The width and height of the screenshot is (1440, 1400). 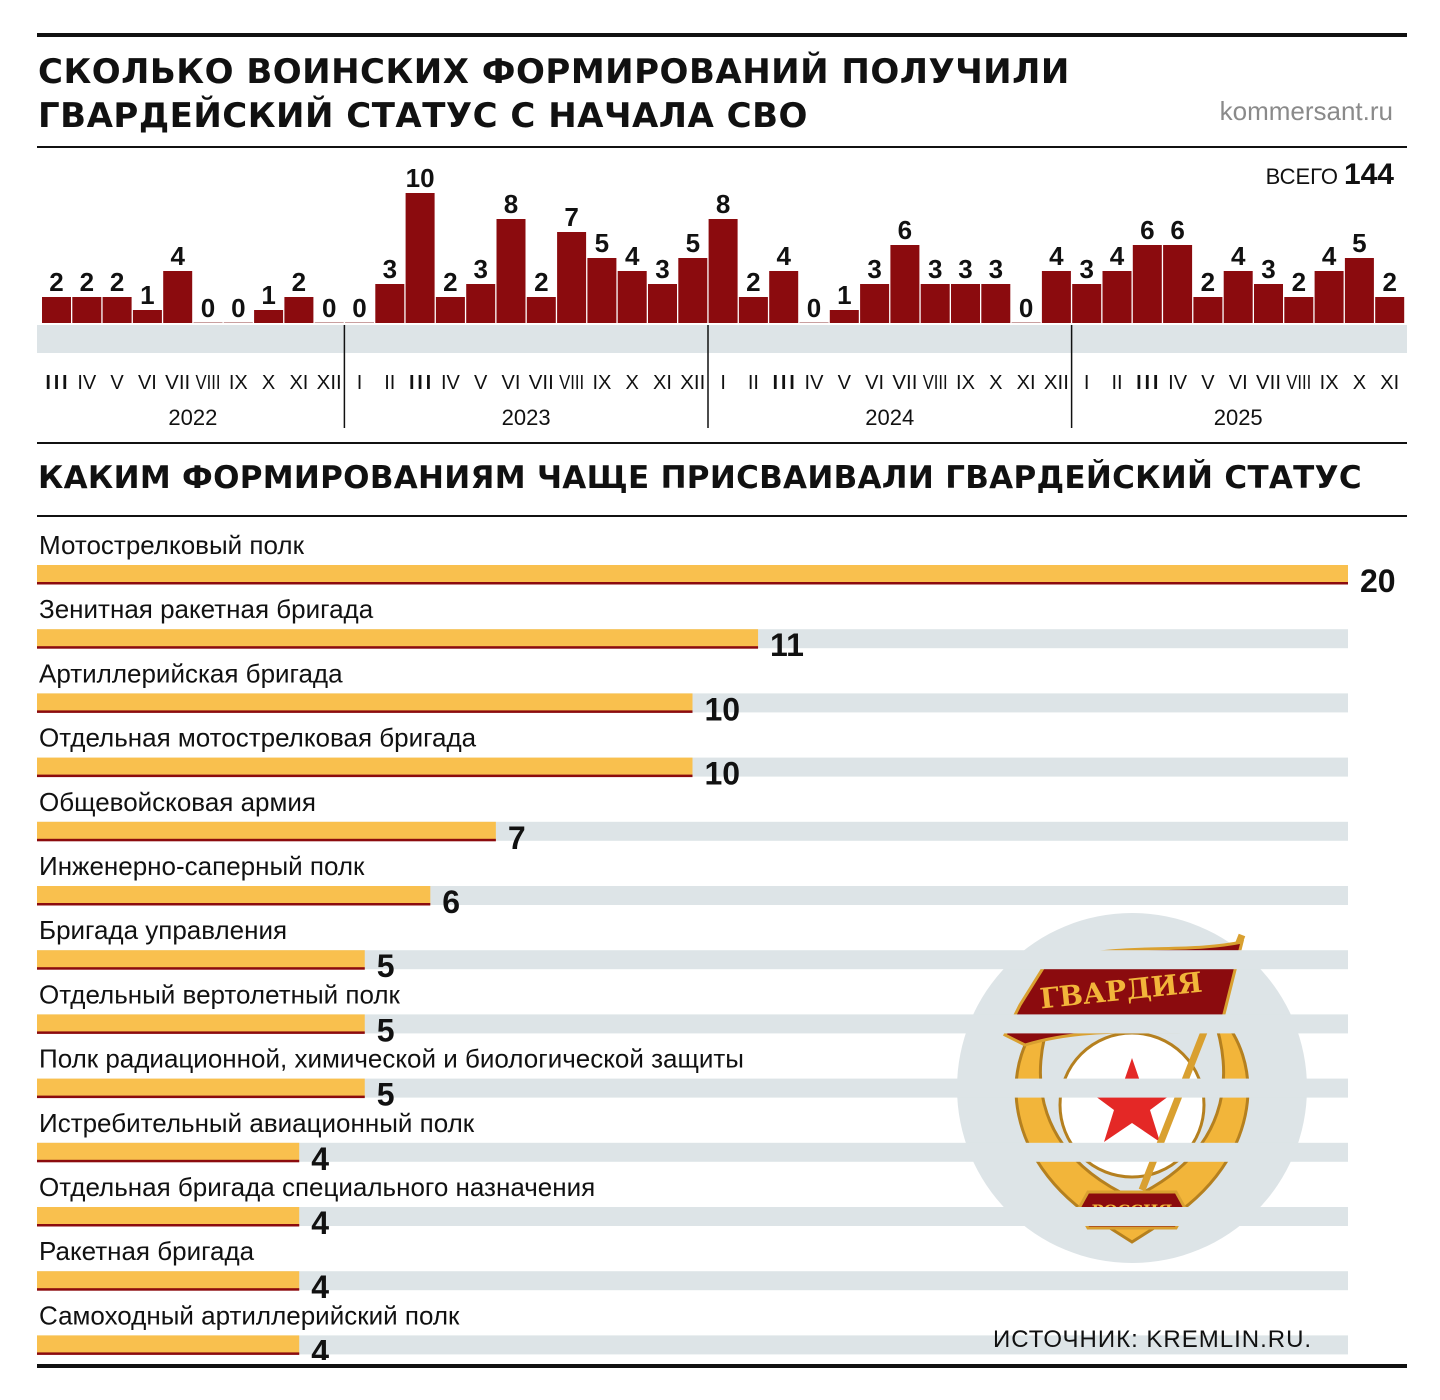 I want to click on month-label: VI, so click(x=511, y=383).